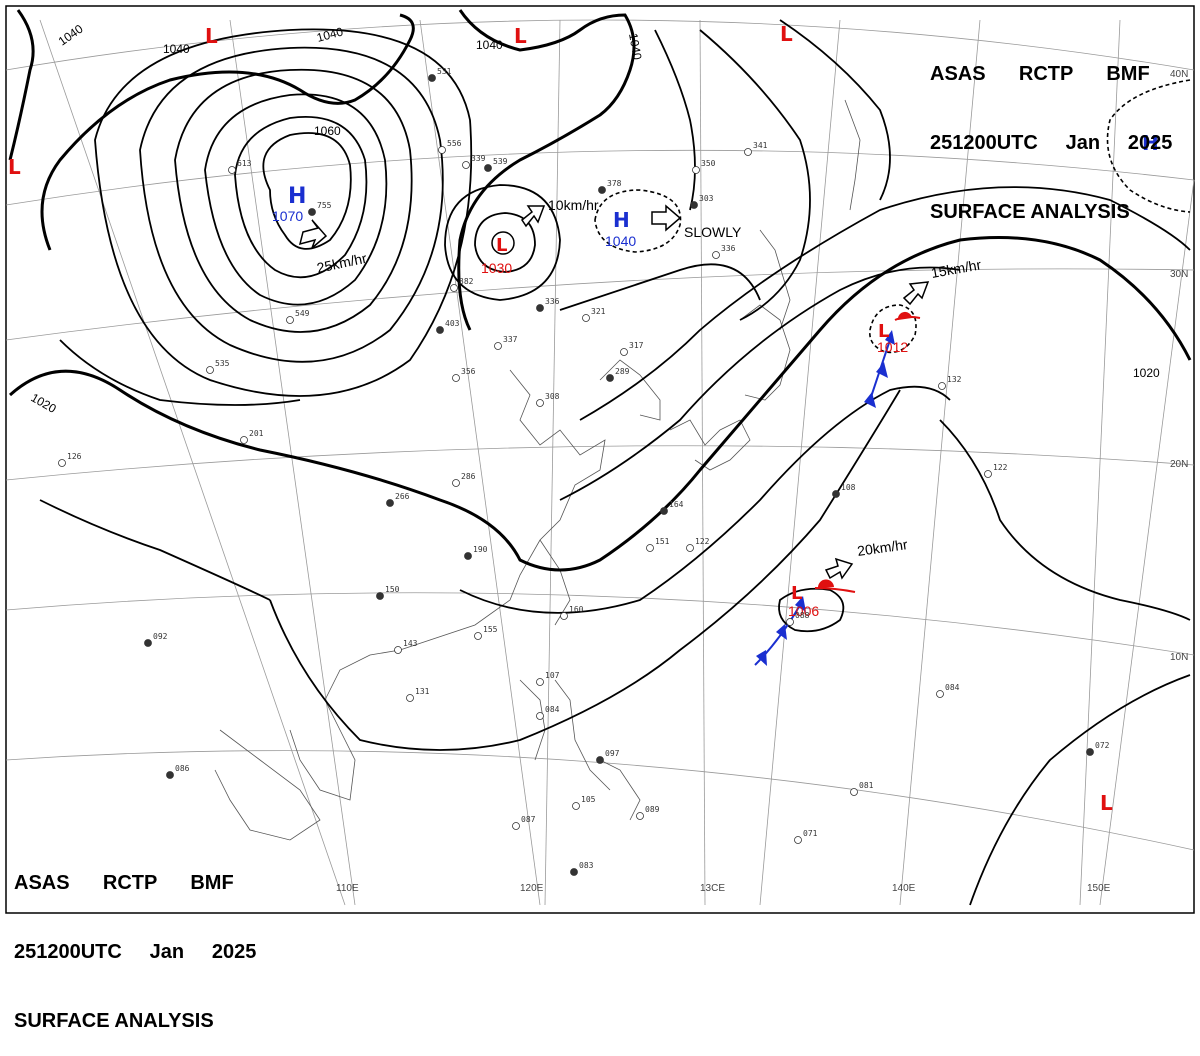  I want to click on longitude-label: 150E, so click(1099, 888).